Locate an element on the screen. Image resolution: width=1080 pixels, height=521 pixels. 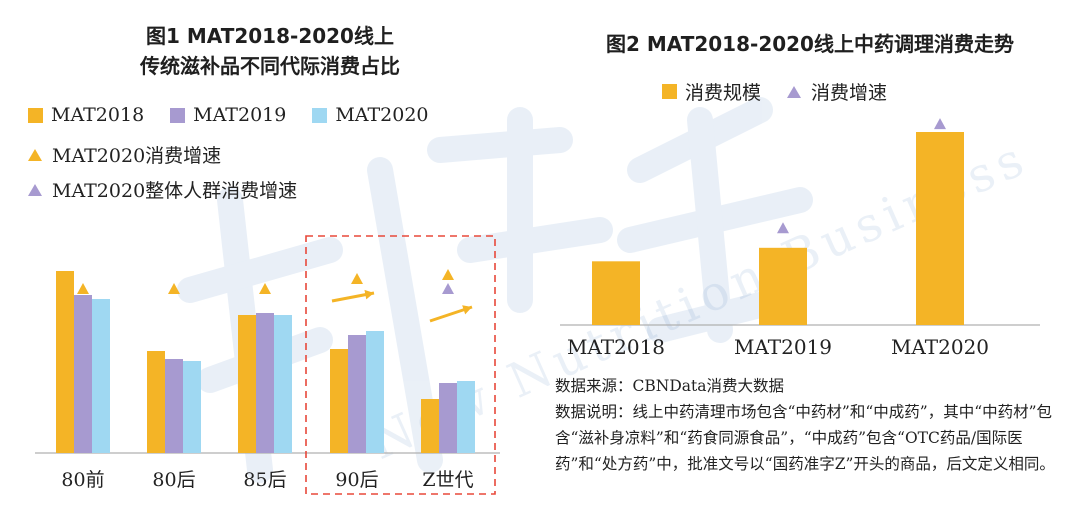
legend-label-scale: 消费规模 is located at coordinates (723, 93).